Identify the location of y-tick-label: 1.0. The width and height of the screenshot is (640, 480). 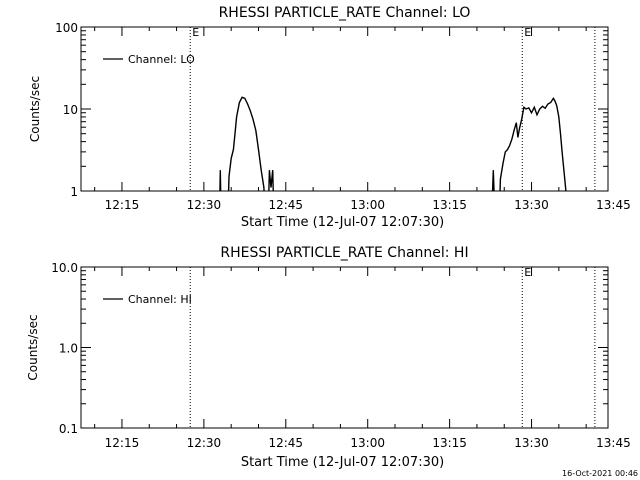
(68, 349).